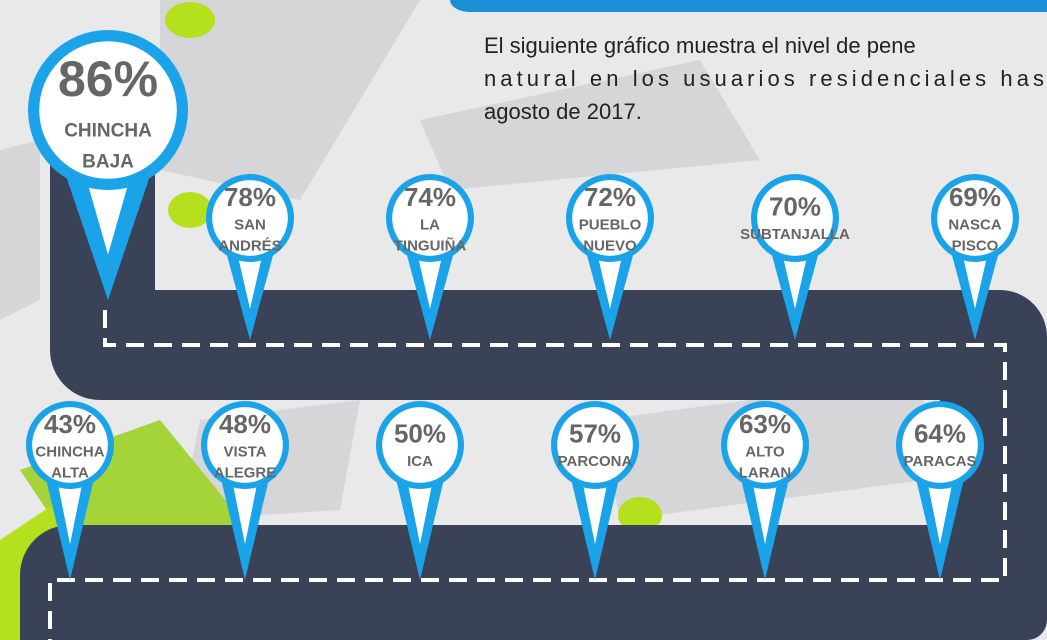 The image size is (1047, 640). What do you see at coordinates (975, 224) in the screenshot?
I see `pin-name: NASCA` at bounding box center [975, 224].